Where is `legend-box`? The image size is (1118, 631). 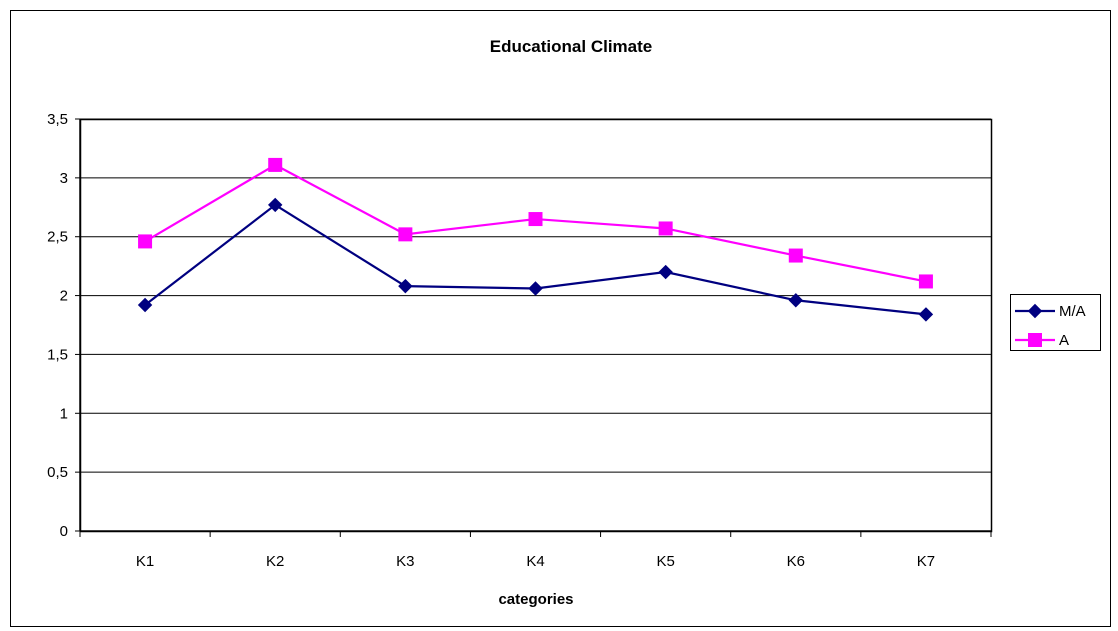
legend-box is located at coordinates (1055, 322).